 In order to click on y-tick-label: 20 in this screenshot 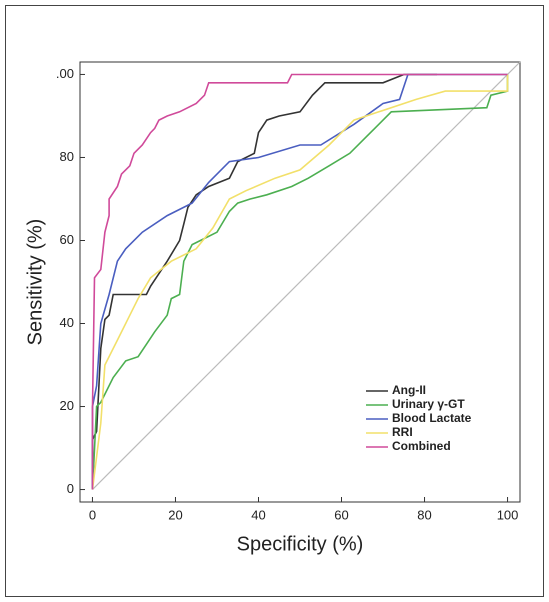, I will do `click(67, 405)`.